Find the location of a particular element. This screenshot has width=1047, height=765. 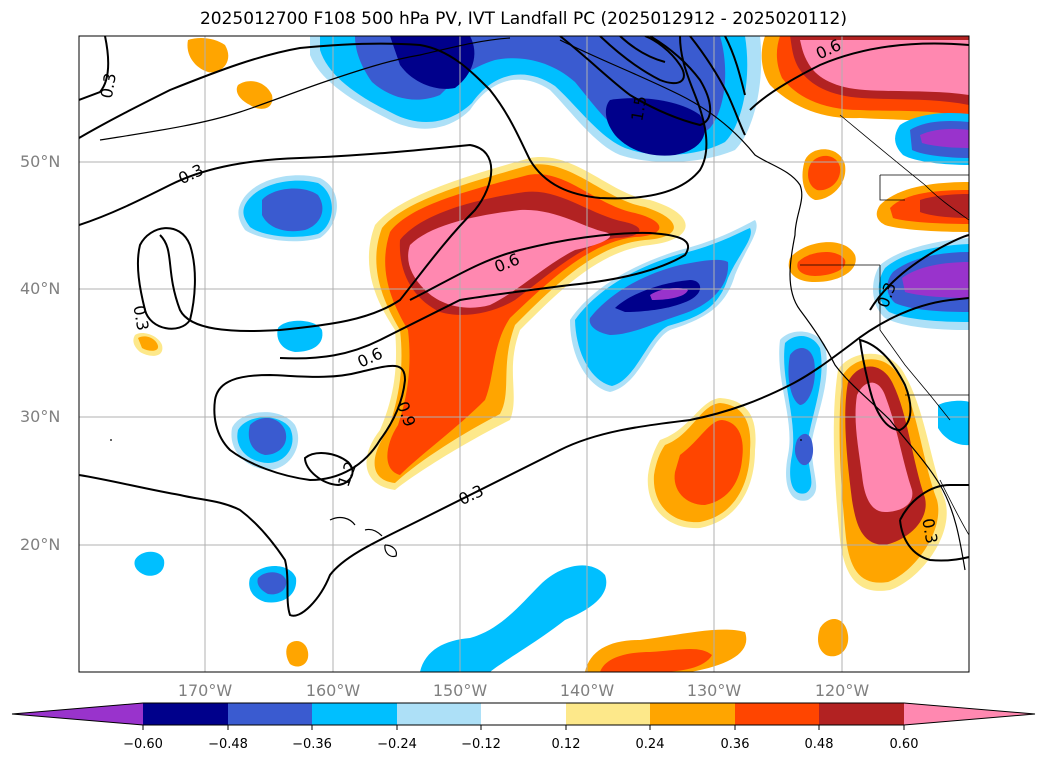

lon-label: 140°W is located at coordinates (587, 690).